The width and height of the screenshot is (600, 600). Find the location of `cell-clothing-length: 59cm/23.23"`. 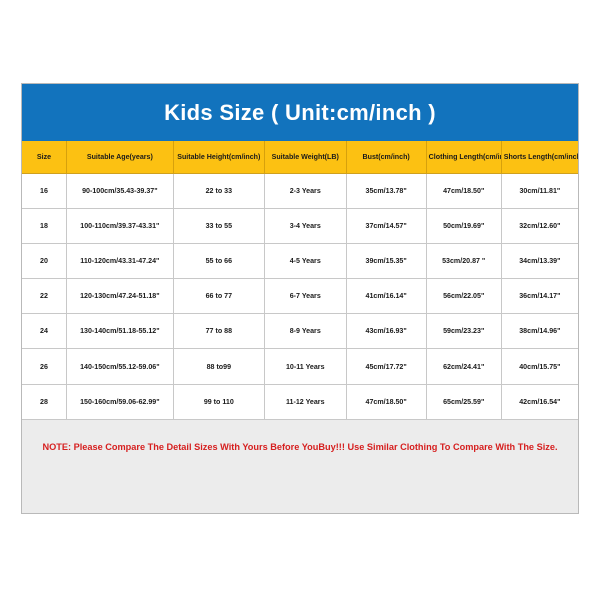

cell-clothing-length: 59cm/23.23" is located at coordinates (464, 331).